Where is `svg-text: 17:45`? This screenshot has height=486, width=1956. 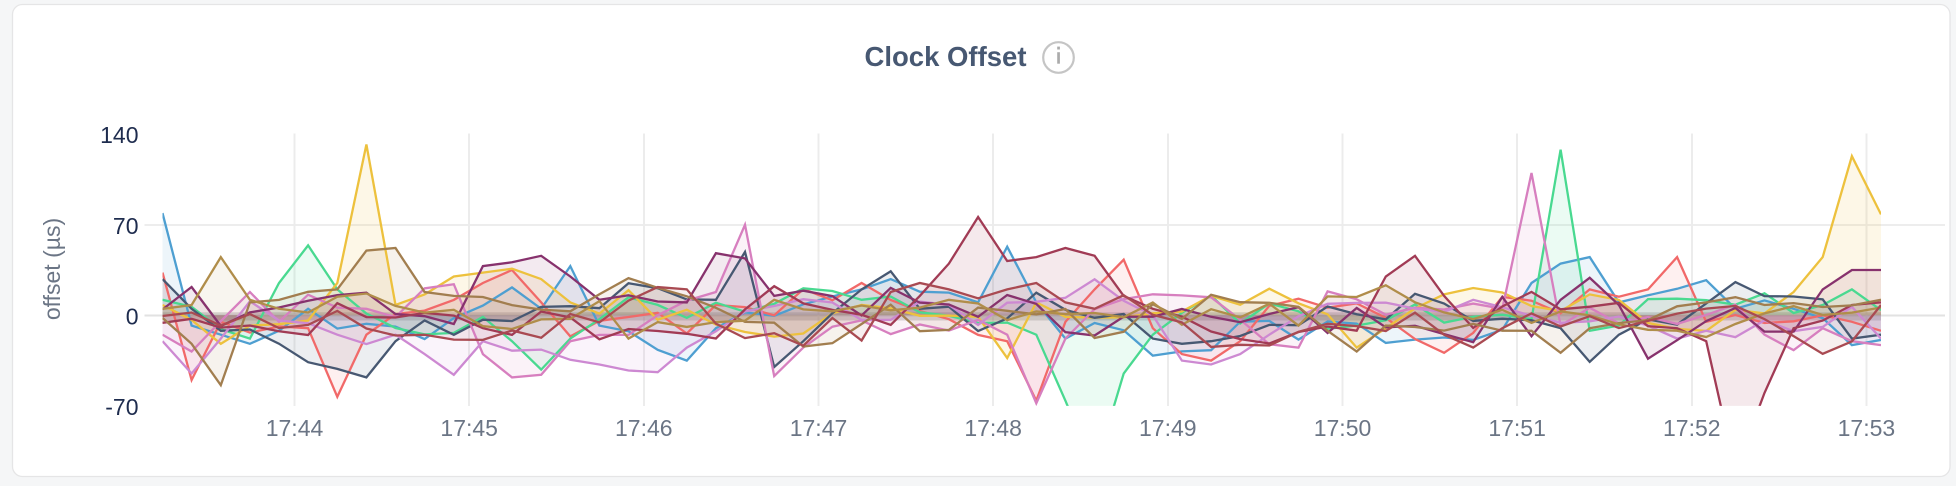 svg-text: 17:45 is located at coordinates (469, 428).